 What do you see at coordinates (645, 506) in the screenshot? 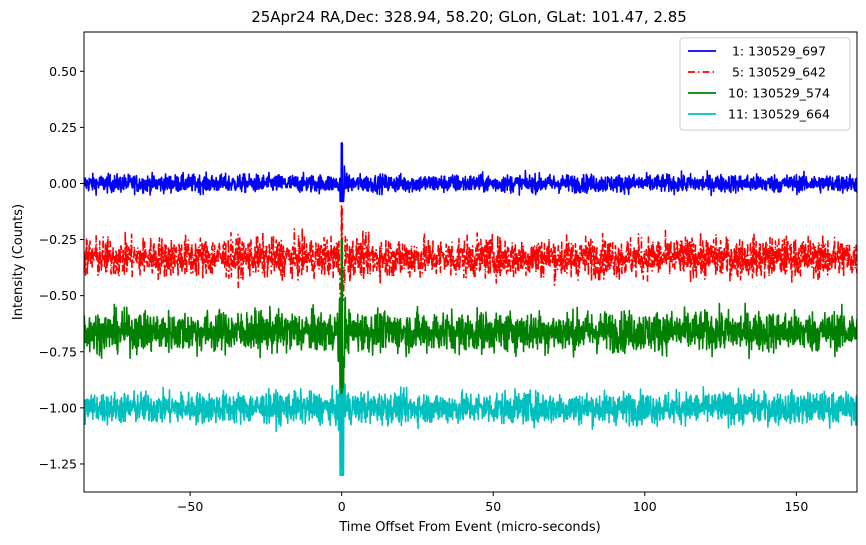
I see `x-tick-label: 100` at bounding box center [645, 506].